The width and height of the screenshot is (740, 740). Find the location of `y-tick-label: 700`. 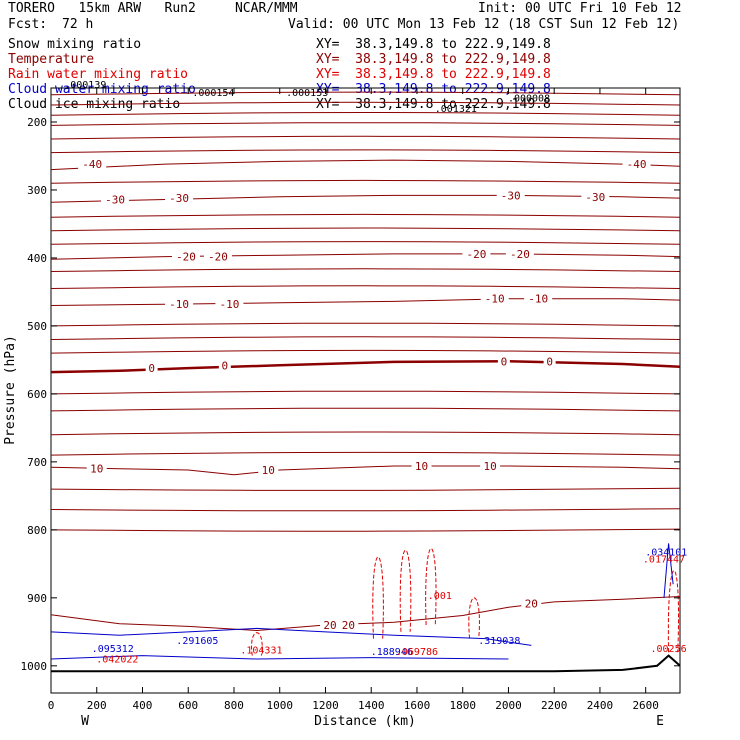

y-tick-label: 700 is located at coordinates (37, 462).